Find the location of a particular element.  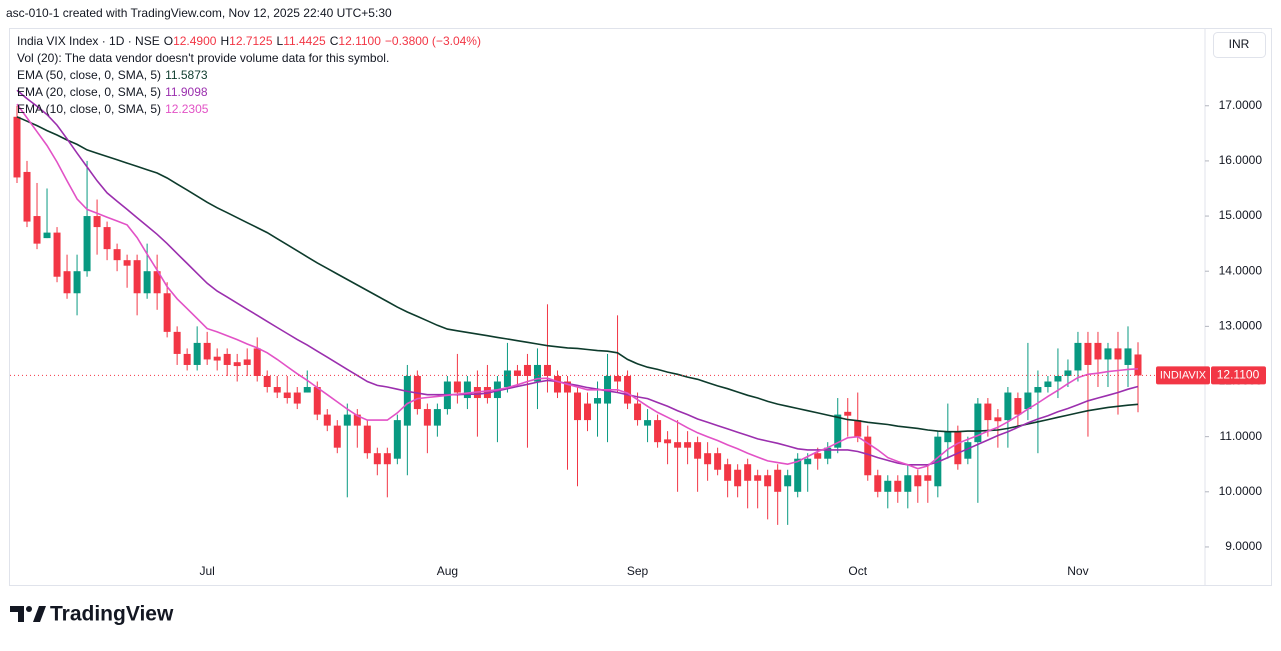

ohlc-value: 12.7125 is located at coordinates (251, 41).